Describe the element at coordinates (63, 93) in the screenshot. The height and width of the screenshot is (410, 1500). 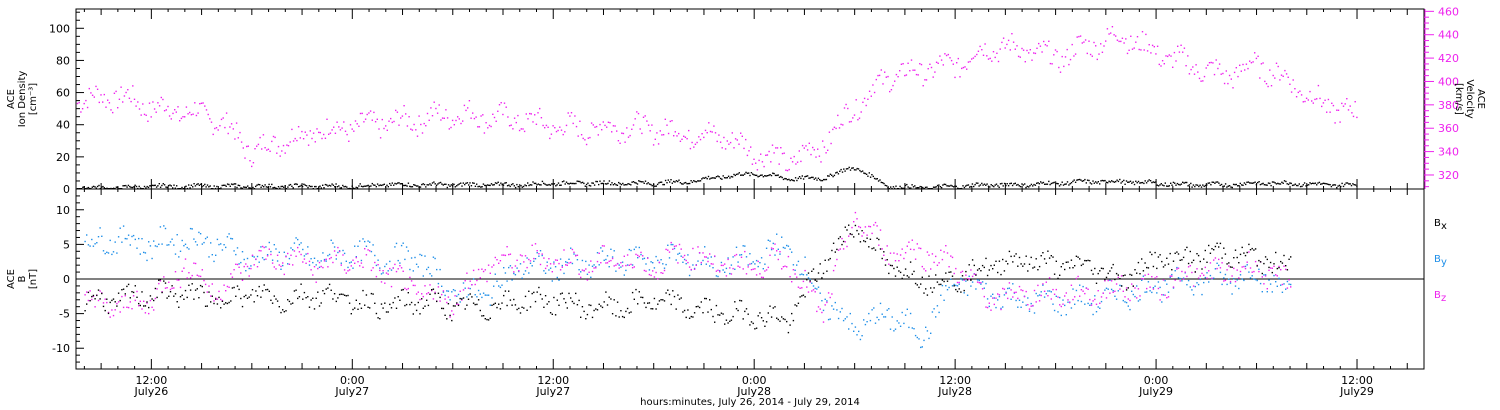
I see `top-left-tick-label: 60` at that location.